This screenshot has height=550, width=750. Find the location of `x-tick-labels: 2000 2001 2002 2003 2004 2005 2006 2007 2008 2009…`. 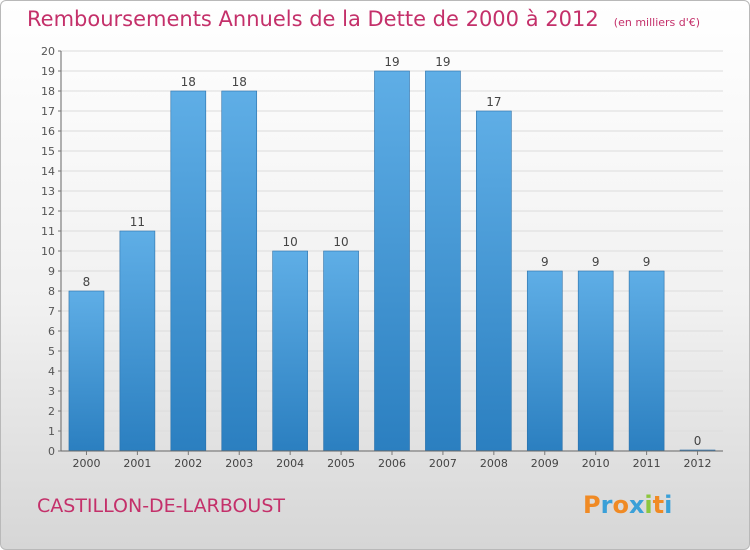

x-tick-labels: 2000 2001 2002 2003 2004 2005 2006 2007 2008 2009… is located at coordinates (392, 460).